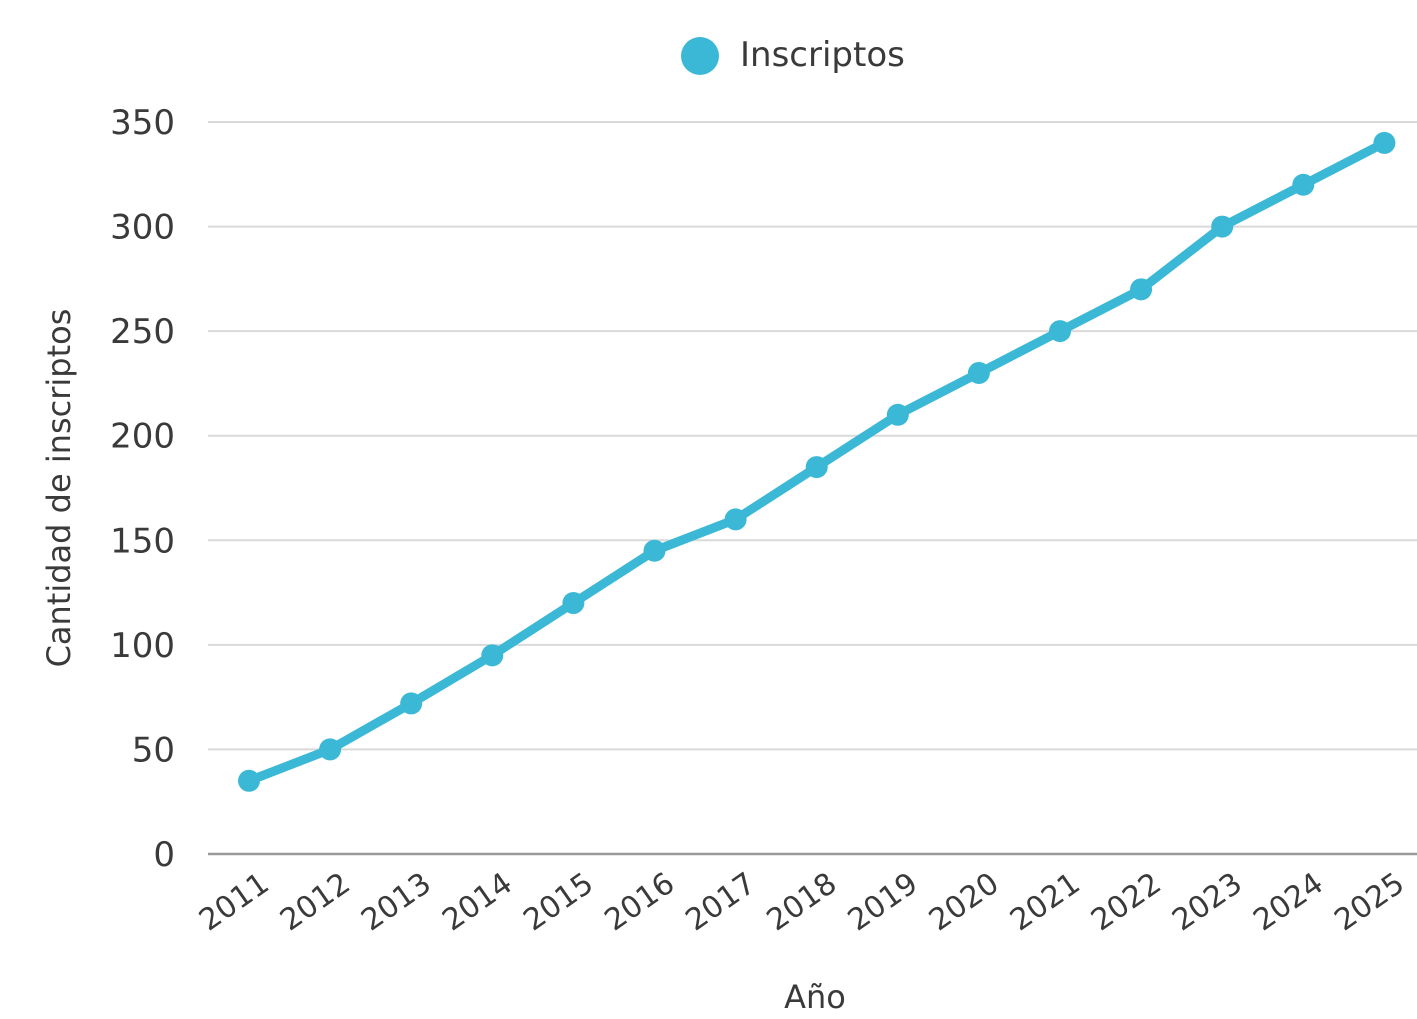 The width and height of the screenshot is (1417, 1019). What do you see at coordinates (822, 55) in the screenshot?
I see `legend-label-inscriptos: Inscriptos` at bounding box center [822, 55].